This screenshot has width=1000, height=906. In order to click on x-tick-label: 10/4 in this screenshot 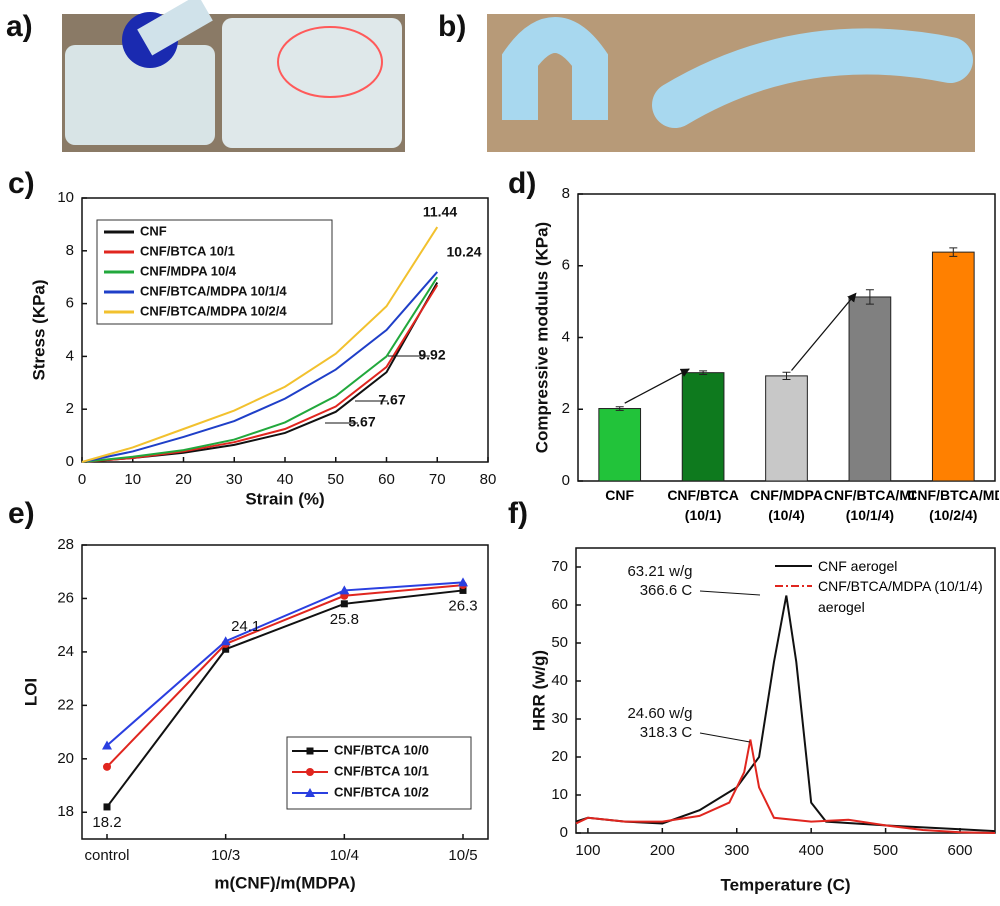, I will do `click(344, 855)`.